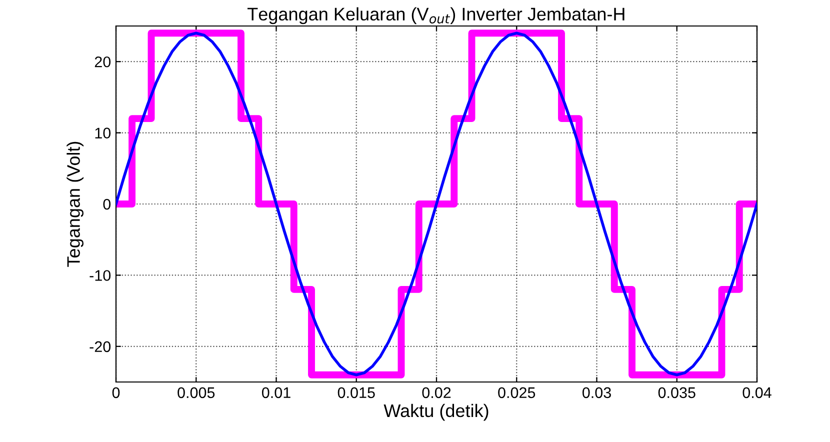 This screenshot has width=830, height=442. What do you see at coordinates (116, 392) in the screenshot?
I see `x-tick-label: 0` at bounding box center [116, 392].